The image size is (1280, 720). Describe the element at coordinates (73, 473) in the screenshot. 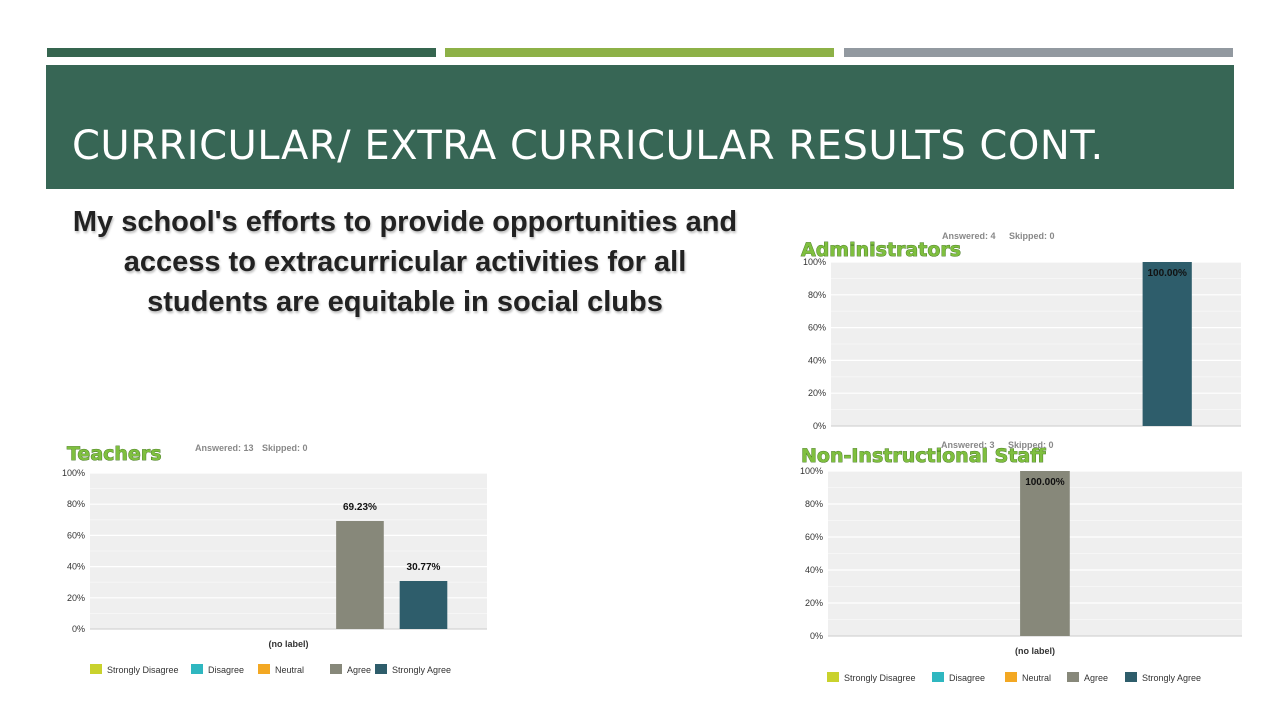

I see `teachers-y-tick-label: 100%` at that location.